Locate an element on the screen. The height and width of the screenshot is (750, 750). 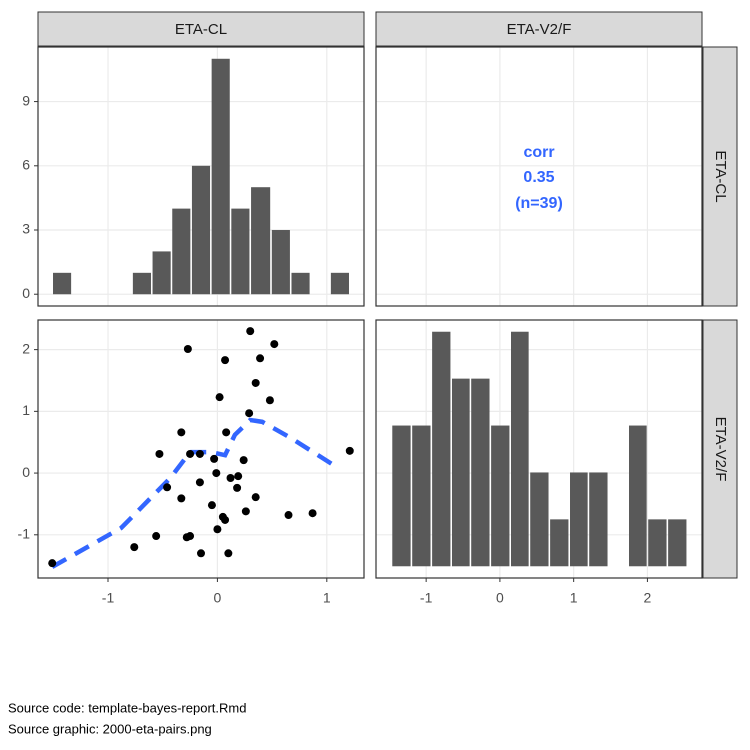
corr-n: (n=39) is located at coordinates (539, 203).